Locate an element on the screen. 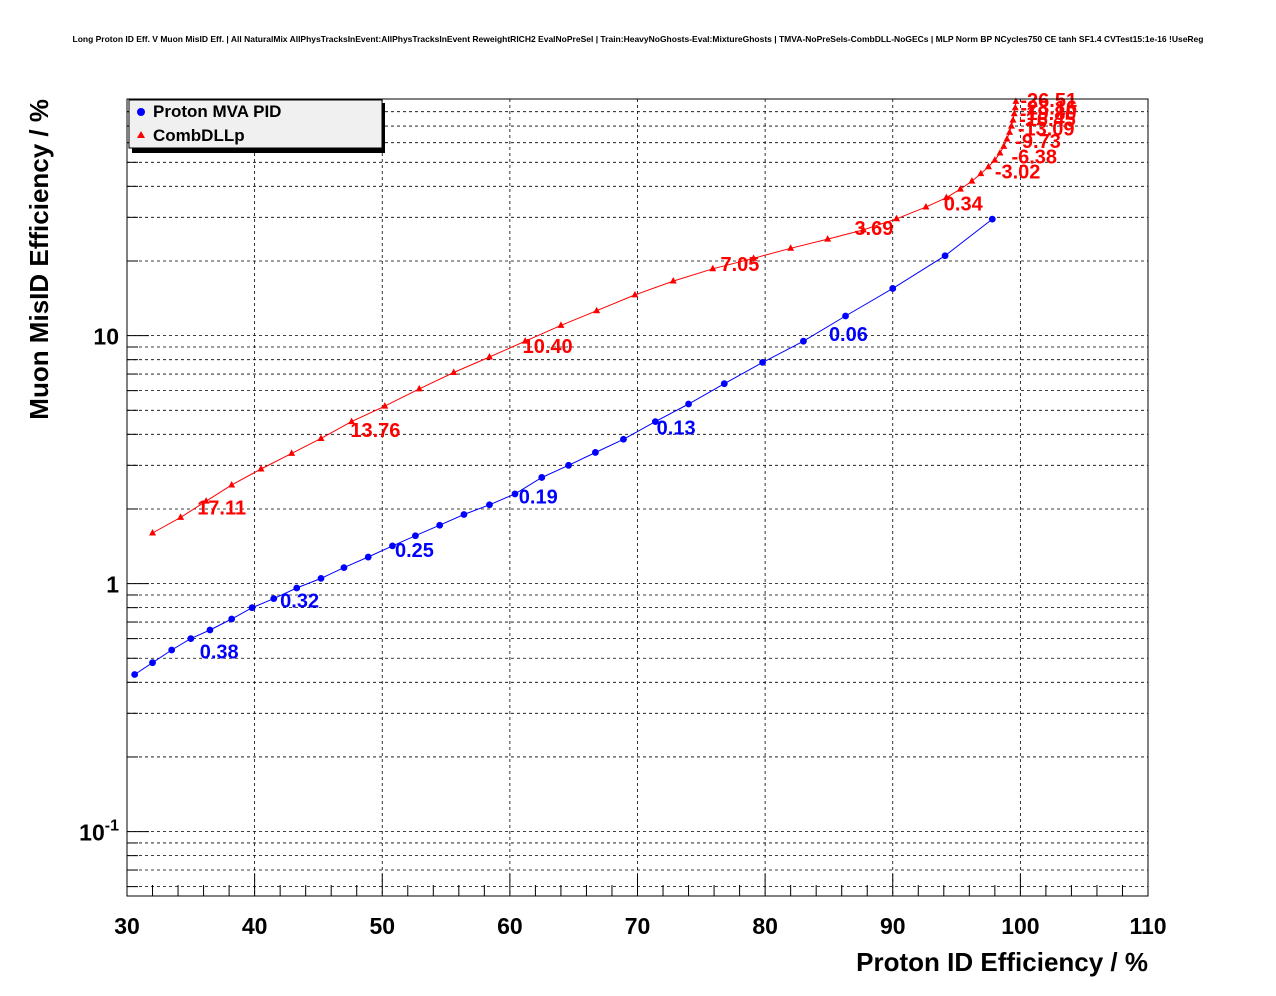 The width and height of the screenshot is (1276, 996). x-tick-label: 40 is located at coordinates (255, 926).